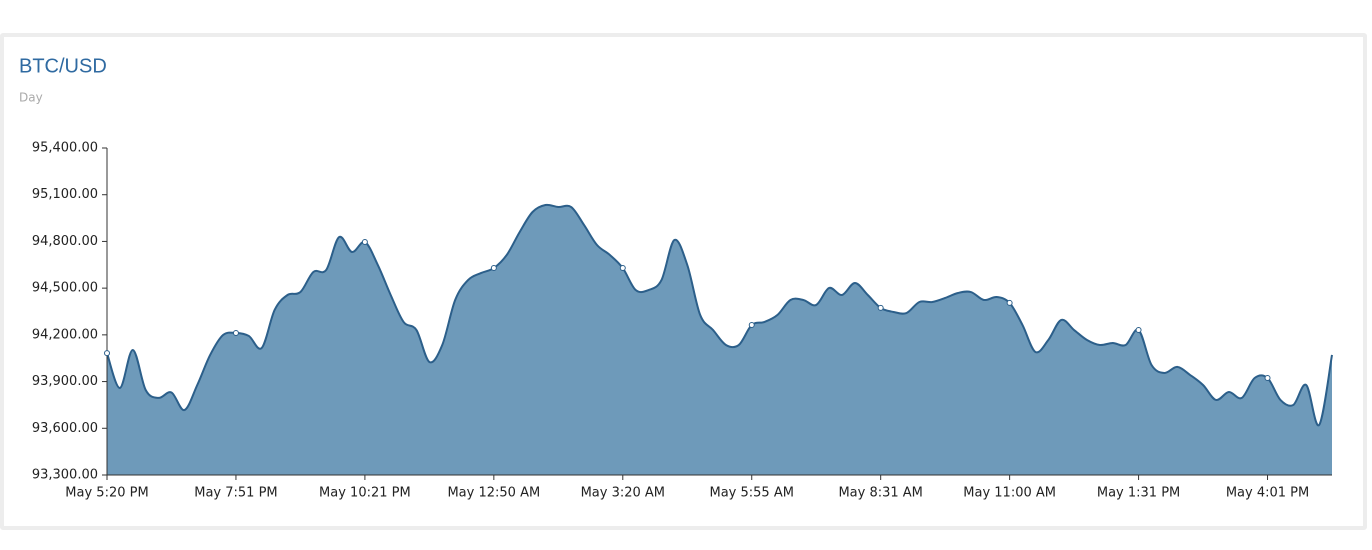 The width and height of the screenshot is (1372, 550). Describe the element at coordinates (31, 98) in the screenshot. I see `chart-subtitle: Day` at that location.